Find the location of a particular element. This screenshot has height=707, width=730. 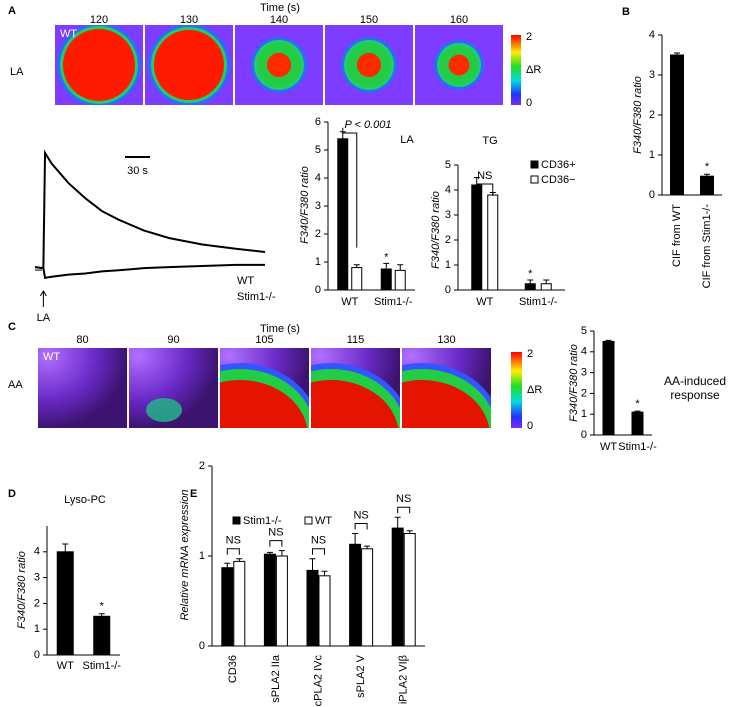

colorbar-tick: 2 is located at coordinates (529, 37).